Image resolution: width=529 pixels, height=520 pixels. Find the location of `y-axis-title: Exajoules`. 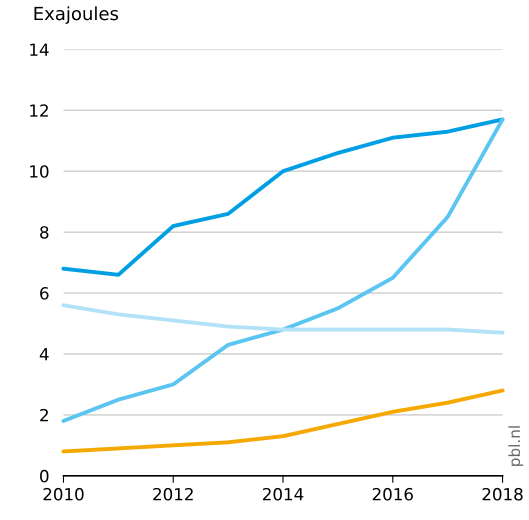

y-axis-title: Exajoules is located at coordinates (76, 15).